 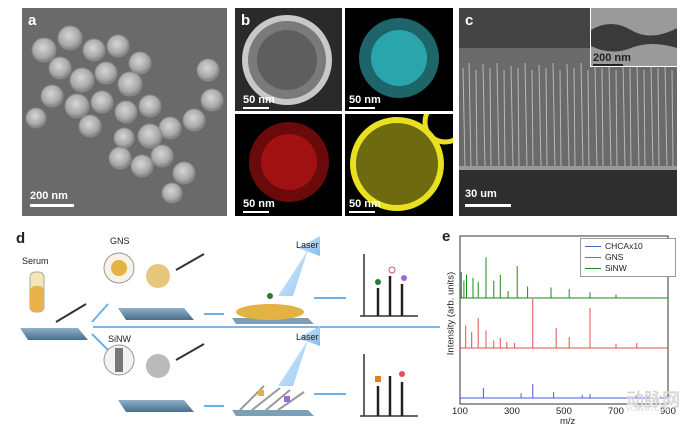 I want to click on xlabel: m/z, so click(x=568, y=421).